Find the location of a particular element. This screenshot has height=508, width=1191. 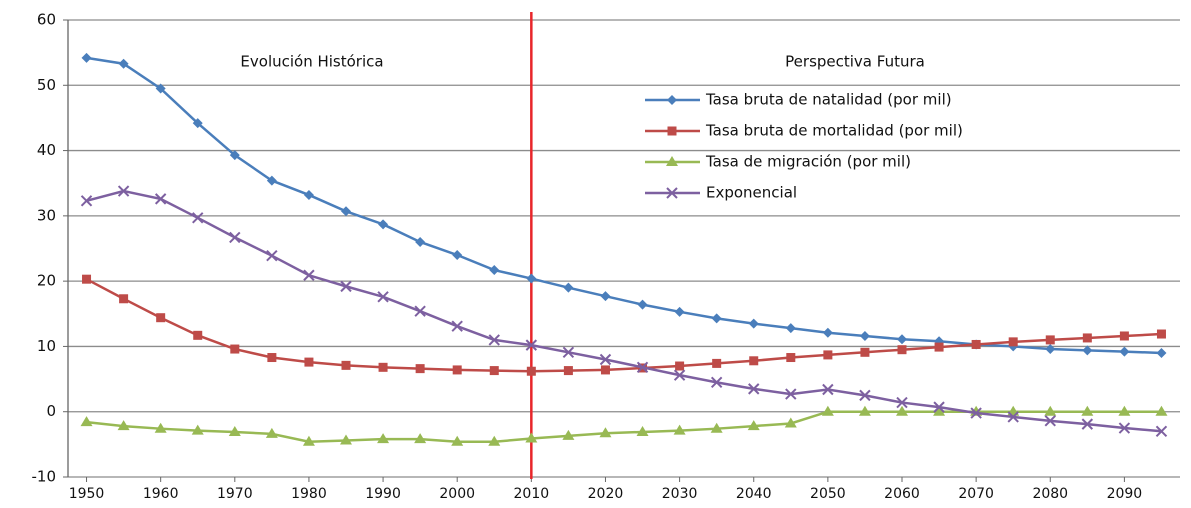

annotation: Evolución Histórica is located at coordinates (311, 62).